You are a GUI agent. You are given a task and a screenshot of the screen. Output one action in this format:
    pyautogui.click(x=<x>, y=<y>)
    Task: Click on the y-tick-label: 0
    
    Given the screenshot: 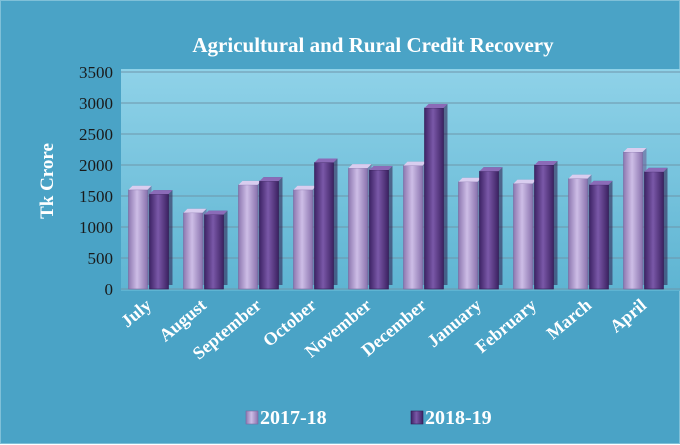 What is the action you would take?
    pyautogui.click(x=109, y=289)
    